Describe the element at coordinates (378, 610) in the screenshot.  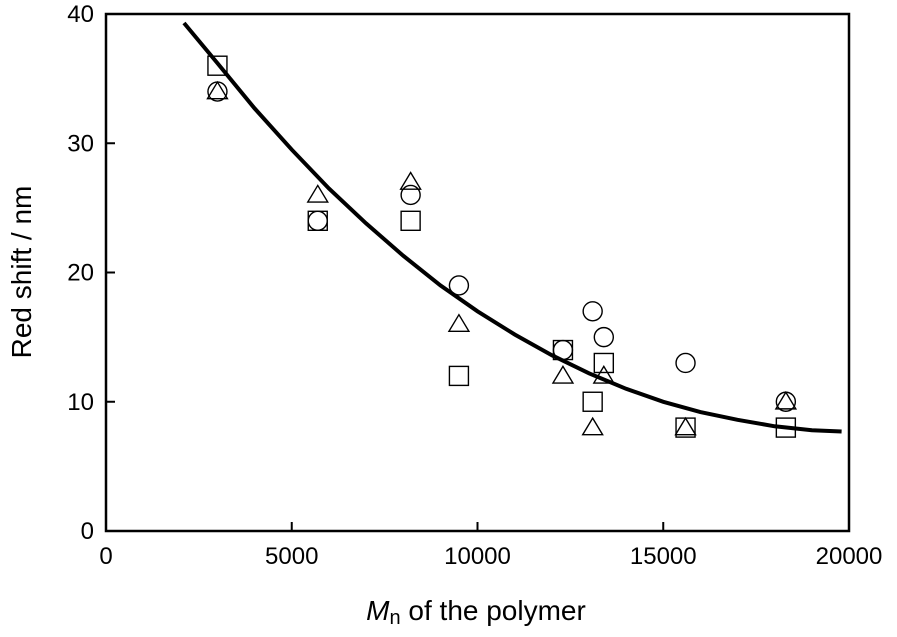
I see `x-axis-label-variable: M` at that location.